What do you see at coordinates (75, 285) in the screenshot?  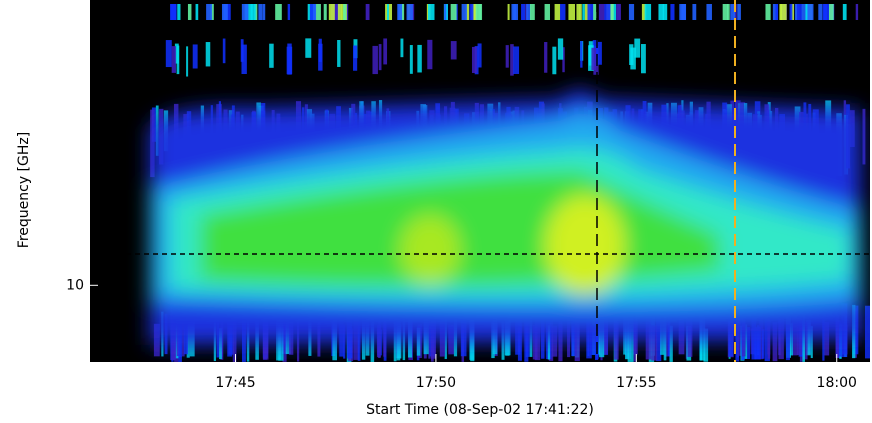 I see `y-tick-label: 10` at bounding box center [75, 285].